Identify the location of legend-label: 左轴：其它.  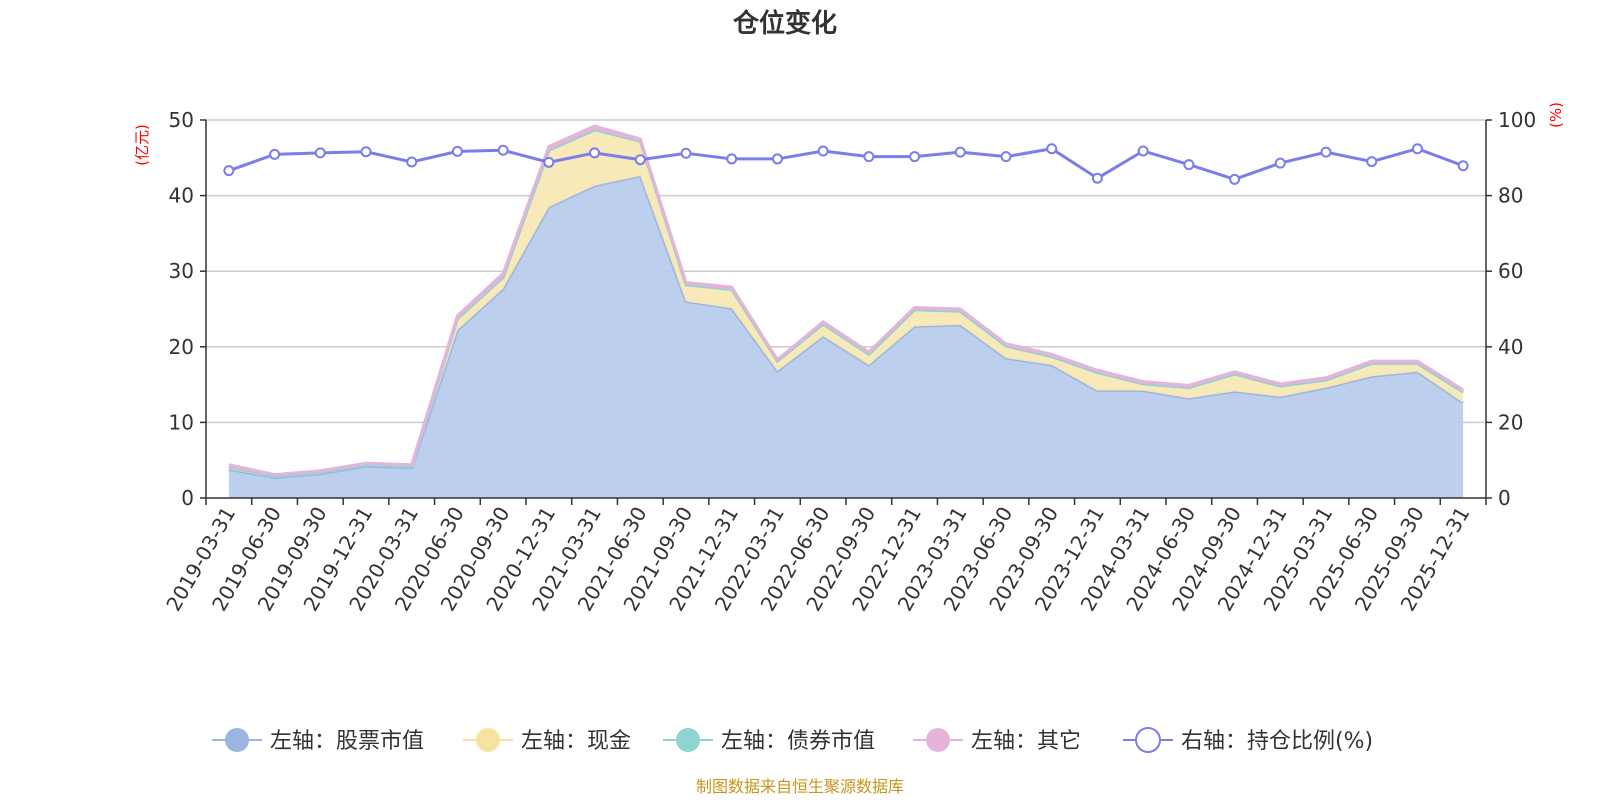
(1026, 741).